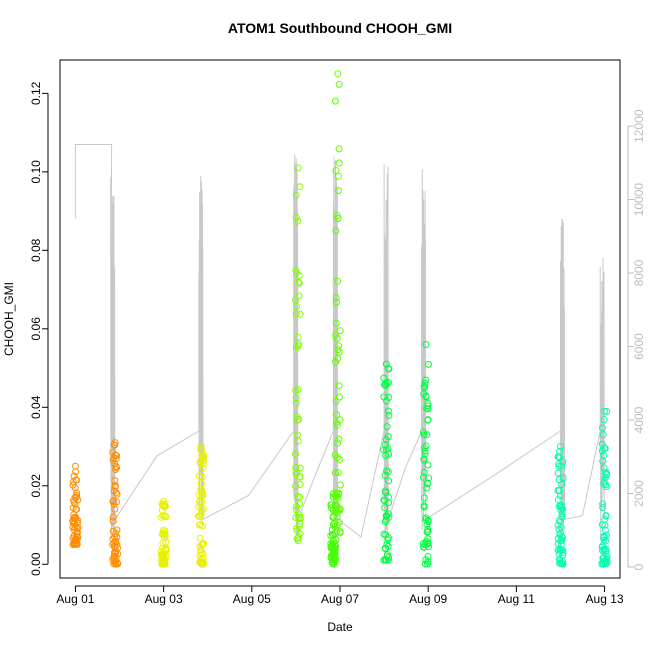  What do you see at coordinates (36, 172) in the screenshot?
I see `y-tick-label: 0.10` at bounding box center [36, 172].